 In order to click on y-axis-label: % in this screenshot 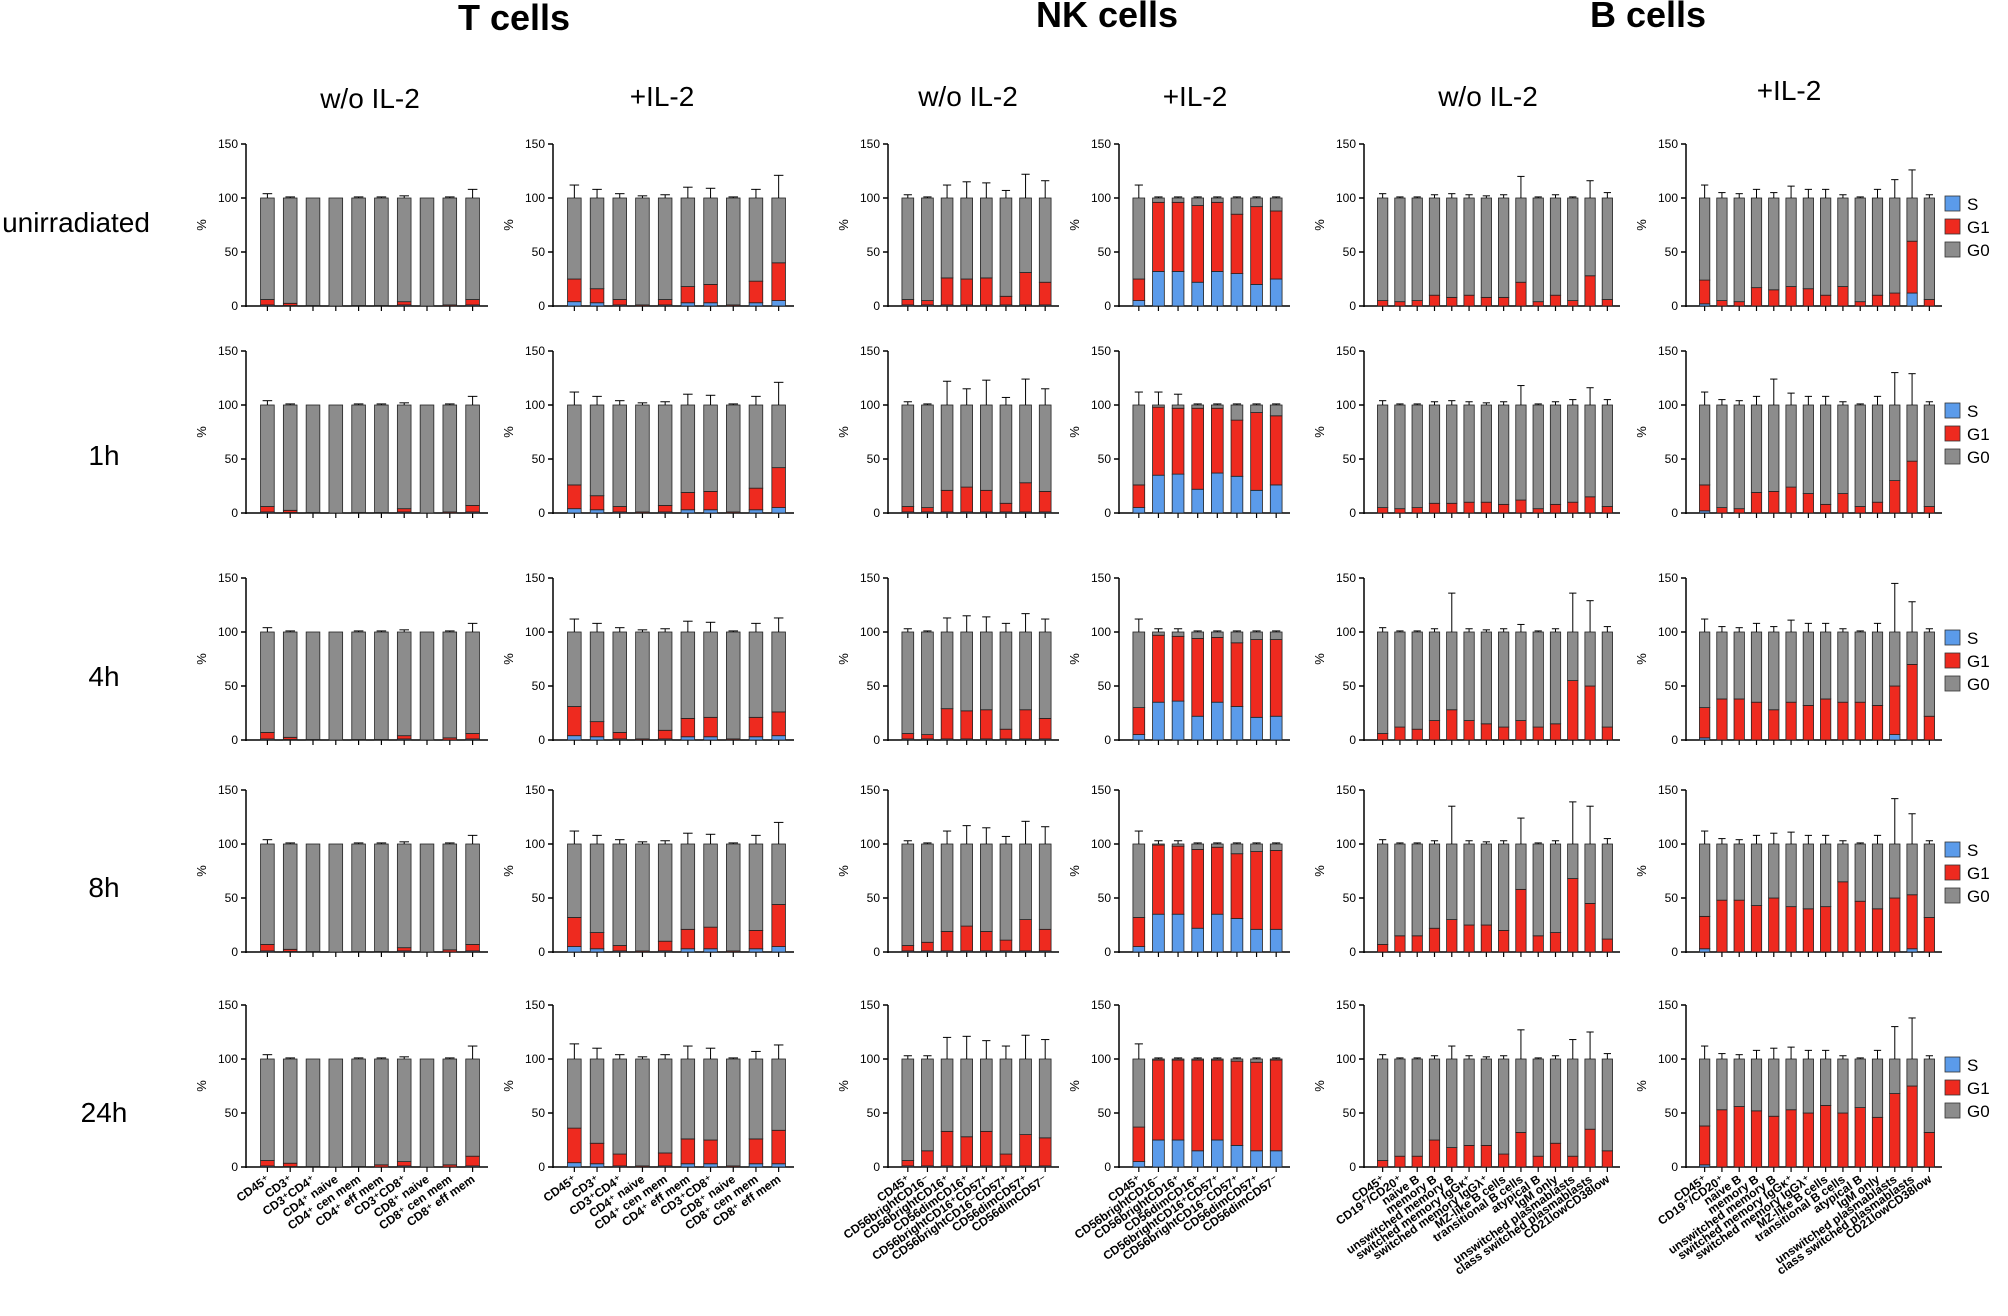, I will do `click(508, 871)`.